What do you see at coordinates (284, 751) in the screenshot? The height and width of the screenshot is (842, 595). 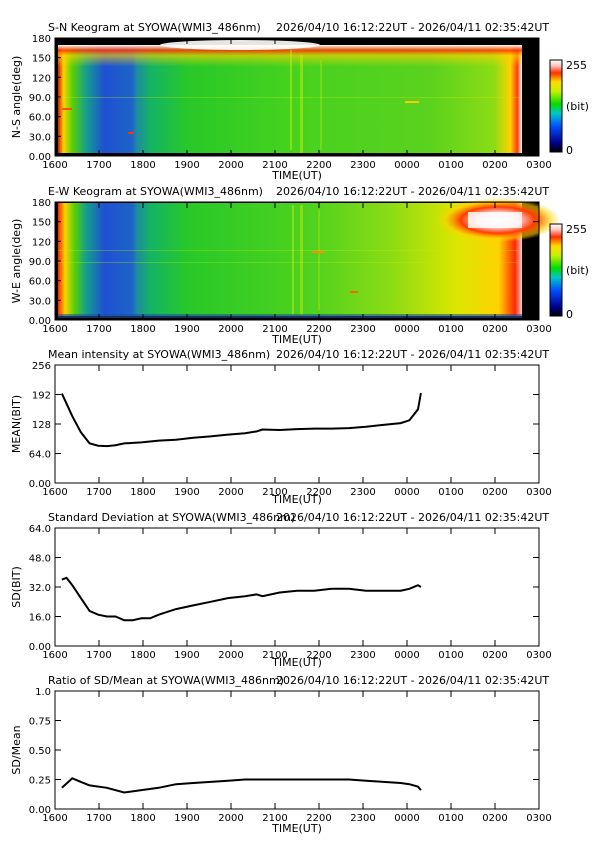 I see `ratio-y-ticks: 0.00 0.25 0.50 0.75 1.0` at bounding box center [284, 751].